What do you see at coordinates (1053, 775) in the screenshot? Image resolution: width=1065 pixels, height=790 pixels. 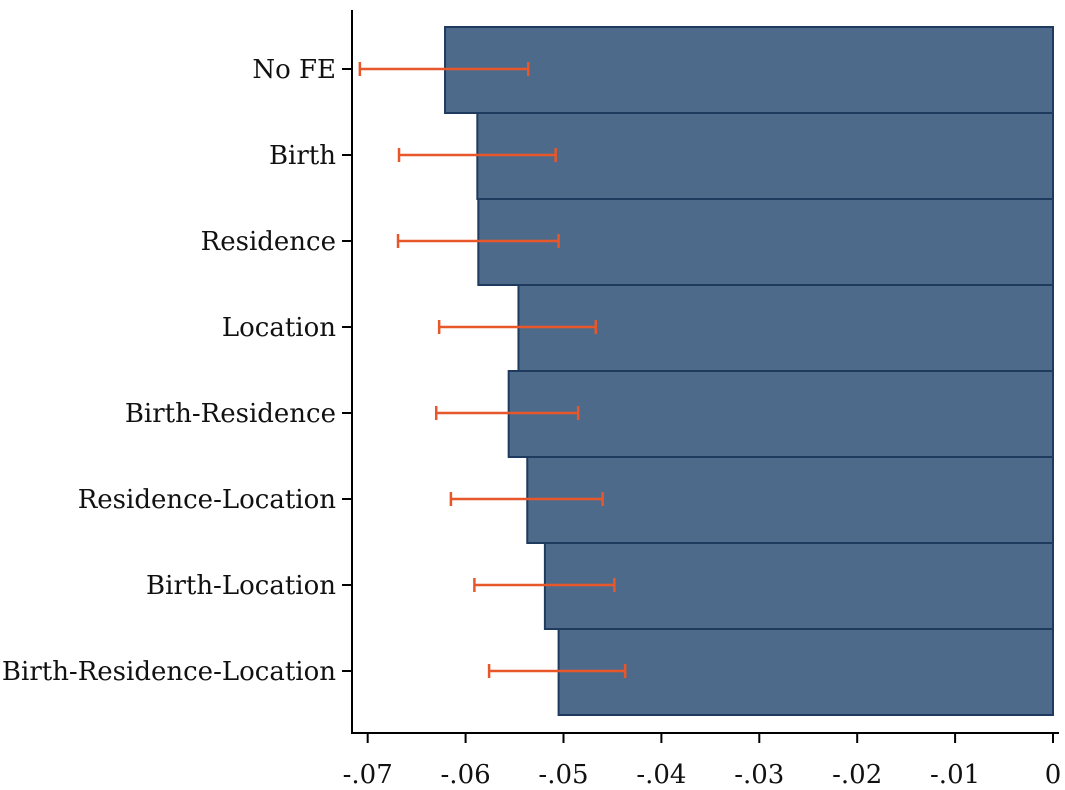 I see `x-tick-label-7: 0` at bounding box center [1053, 775].